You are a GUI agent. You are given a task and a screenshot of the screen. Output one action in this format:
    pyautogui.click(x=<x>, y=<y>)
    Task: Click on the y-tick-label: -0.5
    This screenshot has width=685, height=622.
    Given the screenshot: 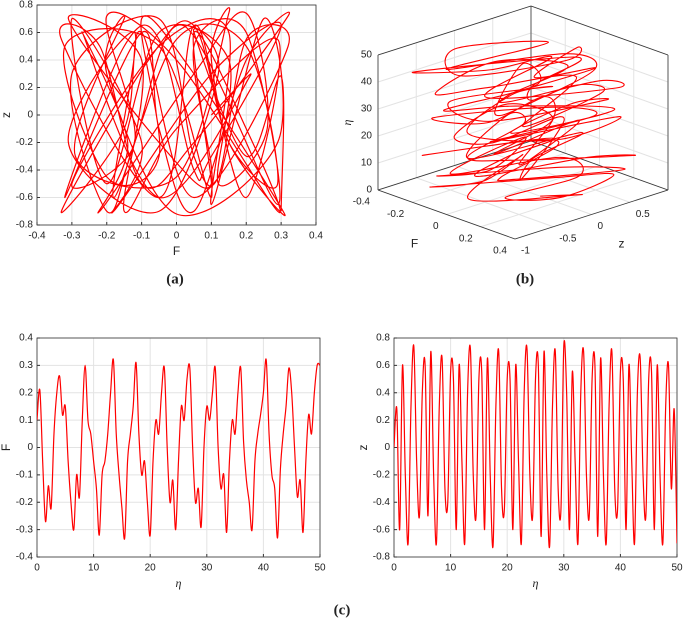 What is the action you would take?
    pyautogui.click(x=568, y=238)
    